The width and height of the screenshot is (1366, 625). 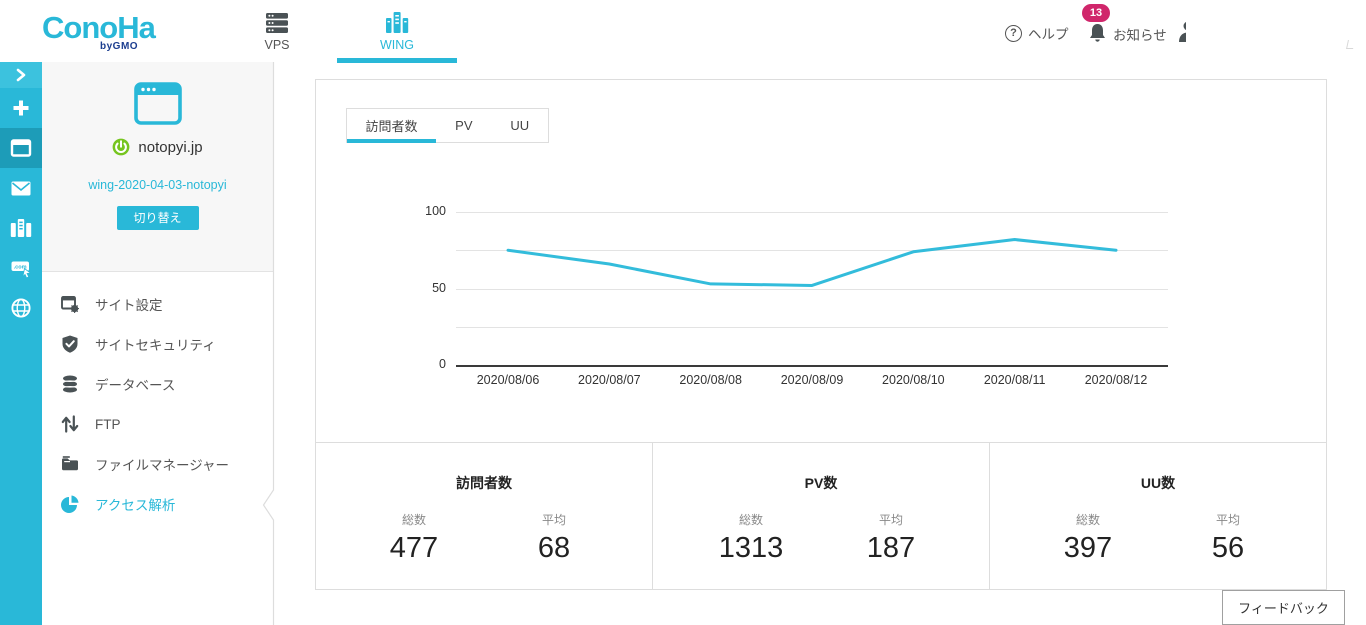 What do you see at coordinates (277, 35) in the screenshot?
I see `nav-tab-vps: VPS` at bounding box center [277, 35].